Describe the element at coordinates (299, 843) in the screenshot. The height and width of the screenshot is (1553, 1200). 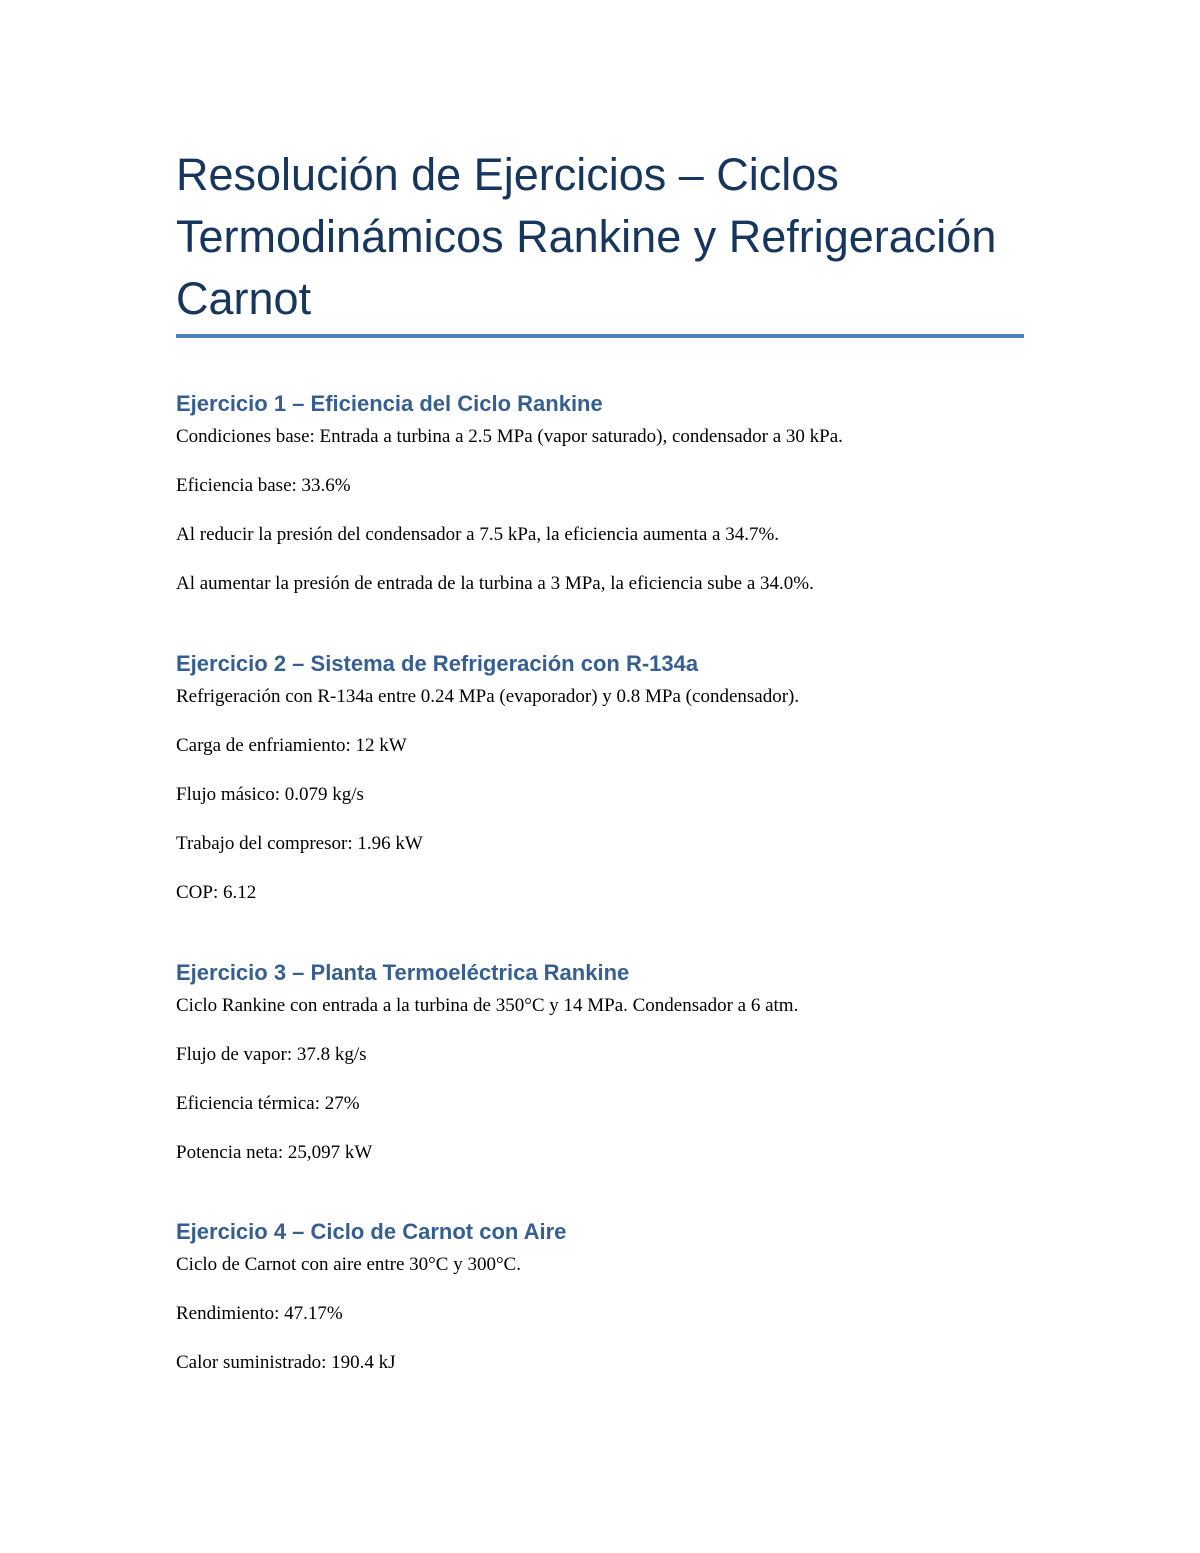
I see `body-paragraph: Trabajo del compresor: 1.96 kW` at that location.